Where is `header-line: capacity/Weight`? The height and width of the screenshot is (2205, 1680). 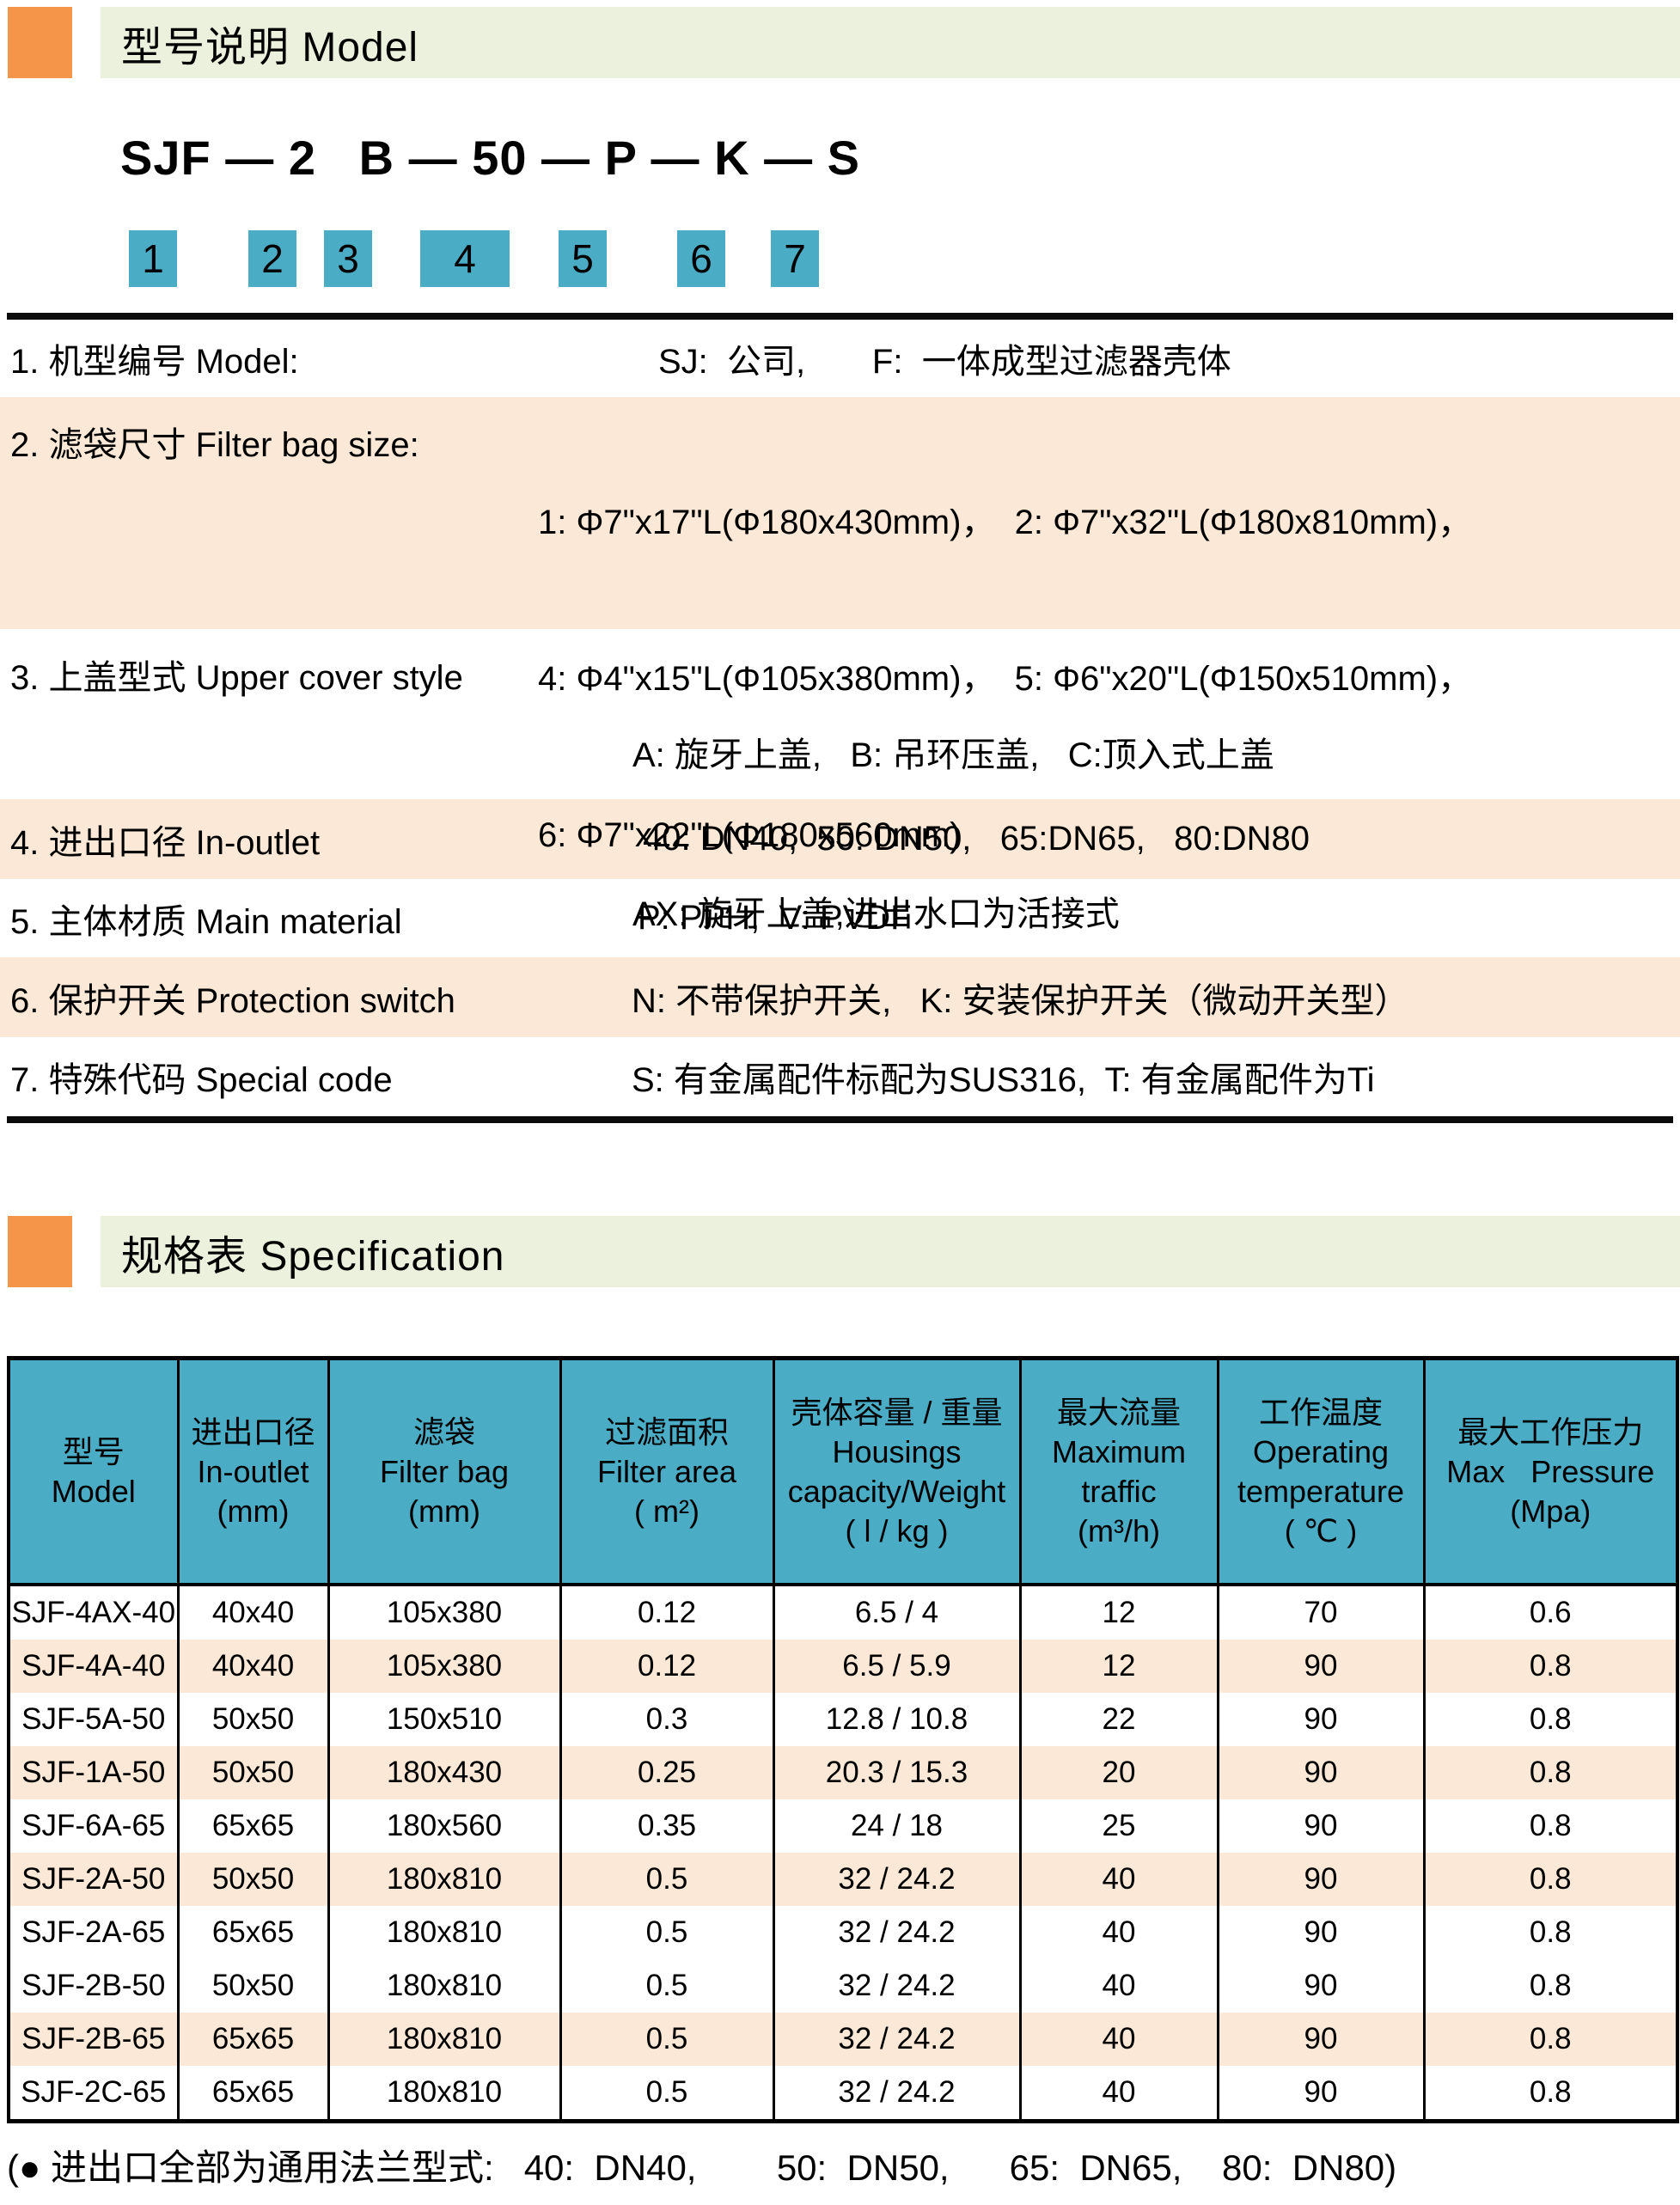 header-line: capacity/Weight is located at coordinates (896, 1491).